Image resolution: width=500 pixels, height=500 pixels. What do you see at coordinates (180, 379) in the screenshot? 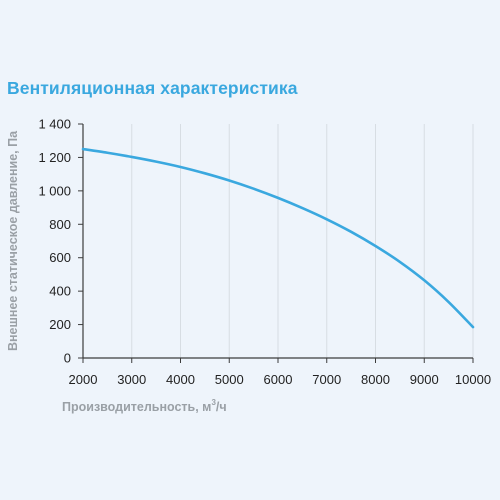
I see `x-tick-label: 4000` at bounding box center [180, 379].